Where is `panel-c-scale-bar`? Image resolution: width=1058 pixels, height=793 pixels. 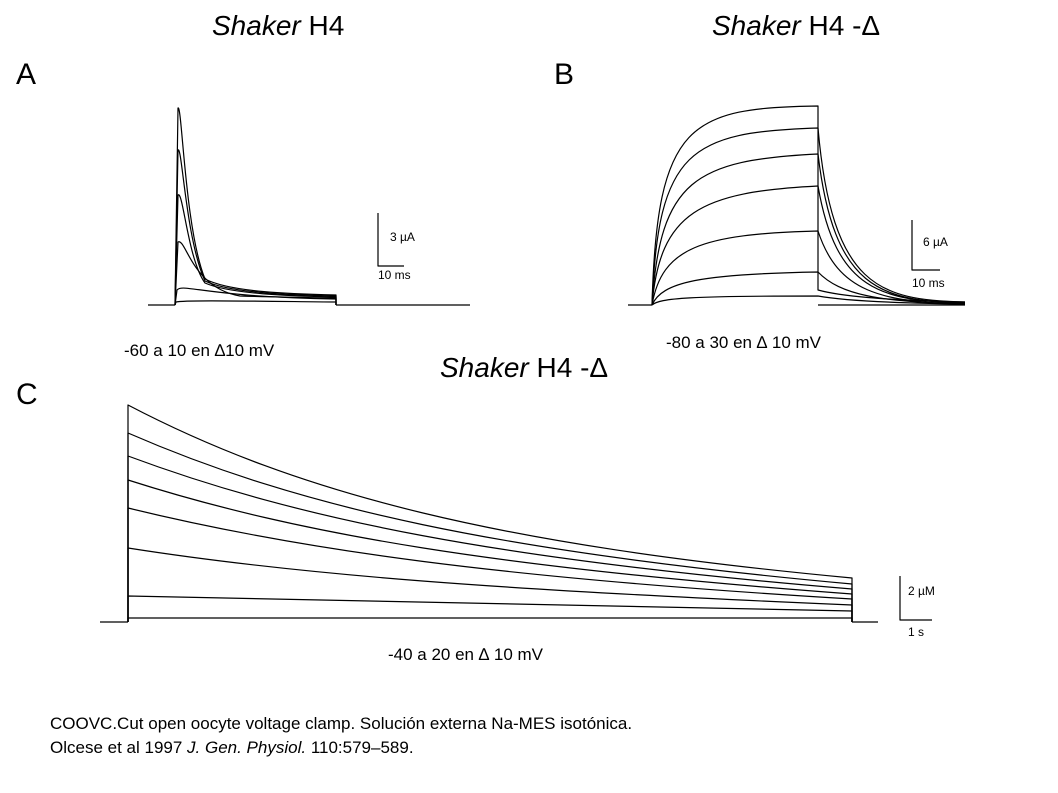 panel-c-scale-bar is located at coordinates (915, 598).